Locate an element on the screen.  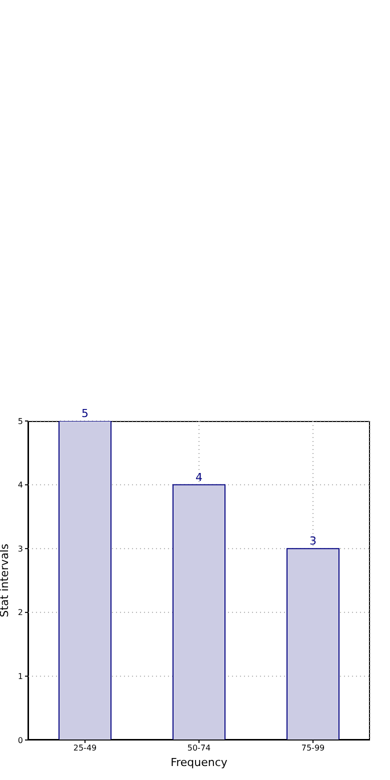
y-tick-label: 3 is located at coordinates (20, 549).